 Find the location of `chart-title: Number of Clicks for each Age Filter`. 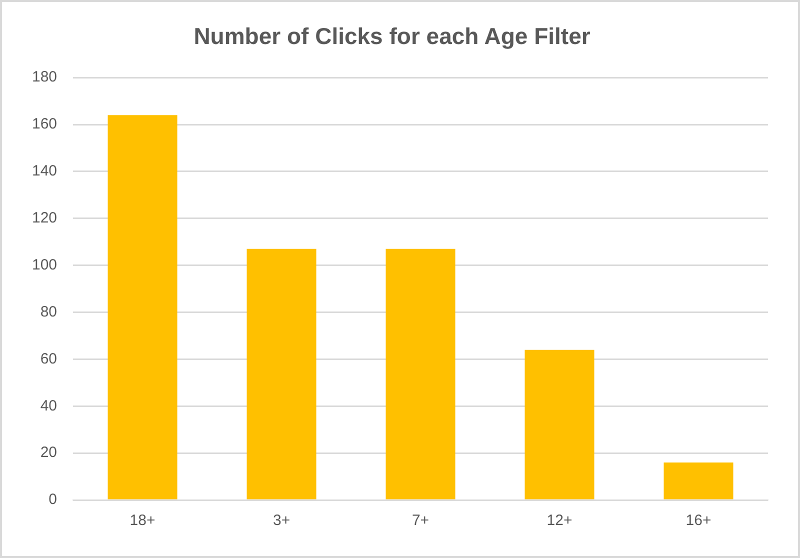

chart-title: Number of Clicks for each Age Filter is located at coordinates (392, 36).